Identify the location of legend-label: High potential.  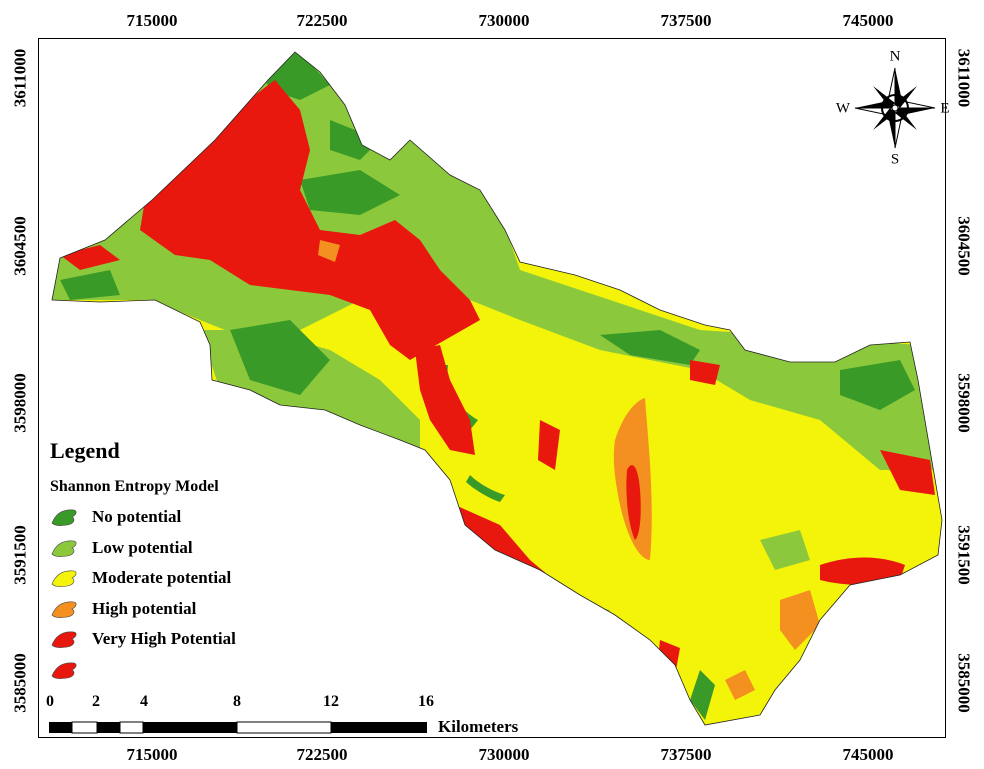
(144, 608).